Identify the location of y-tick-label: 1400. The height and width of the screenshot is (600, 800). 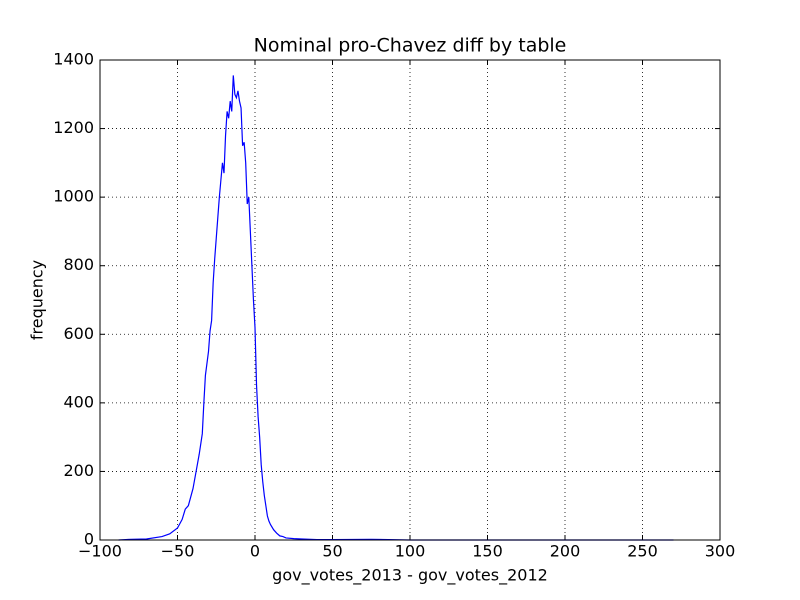
(73, 59).